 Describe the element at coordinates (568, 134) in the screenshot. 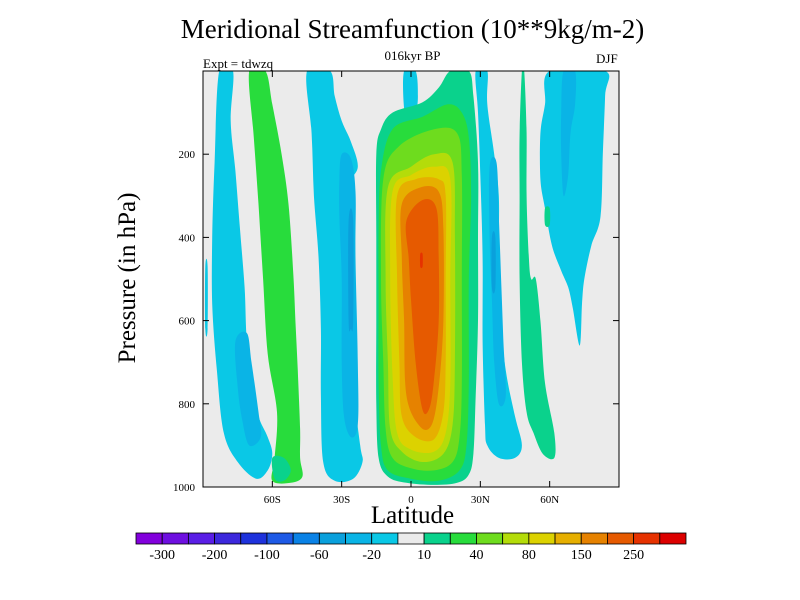

I see `contour-north-polar-medium` at that location.